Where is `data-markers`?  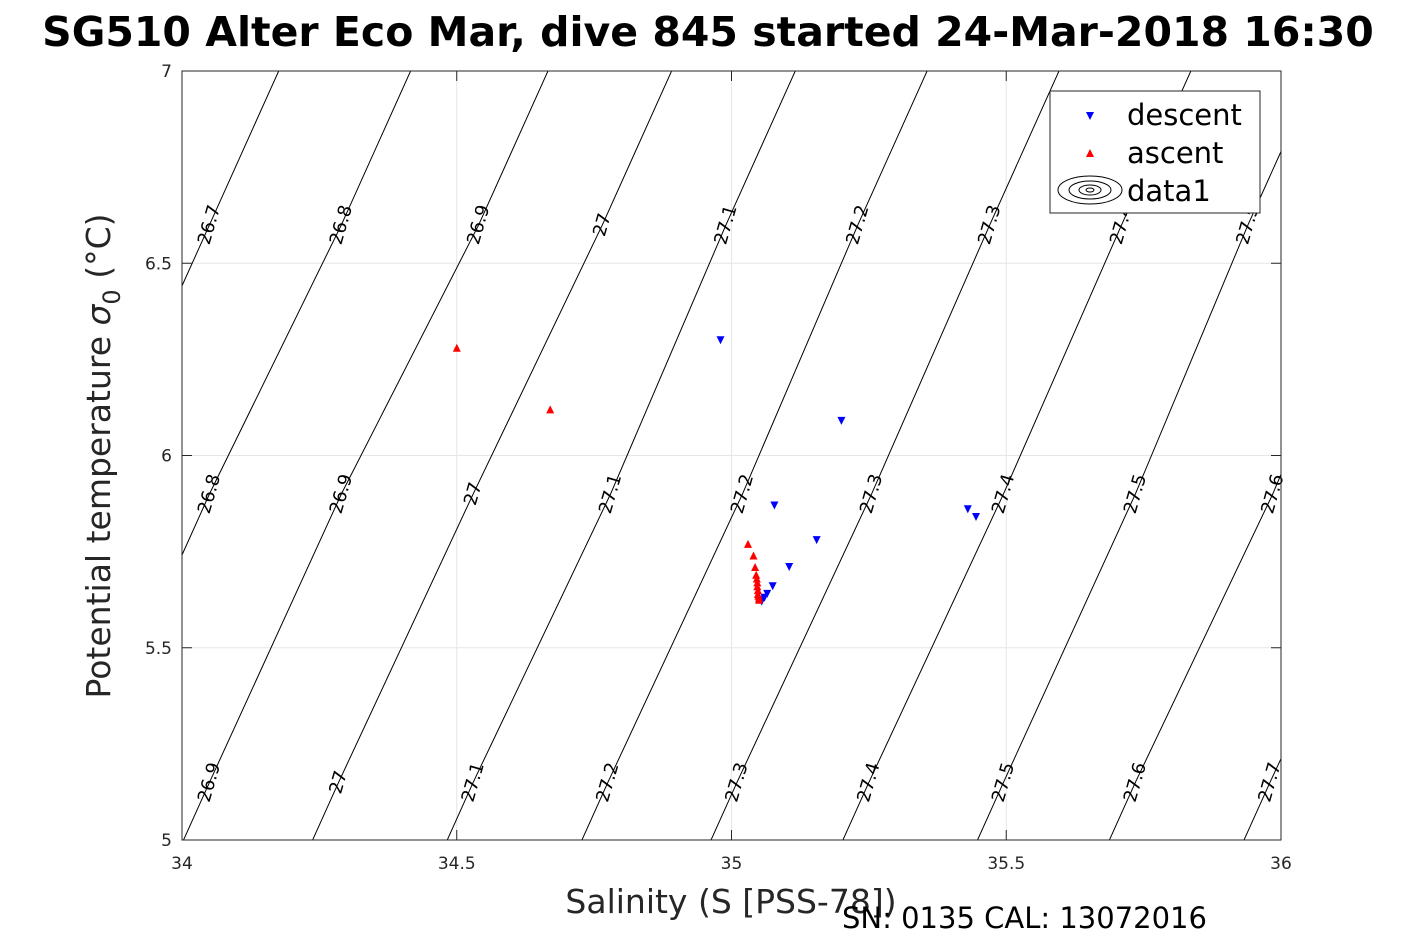 data-markers is located at coordinates (716, 471).